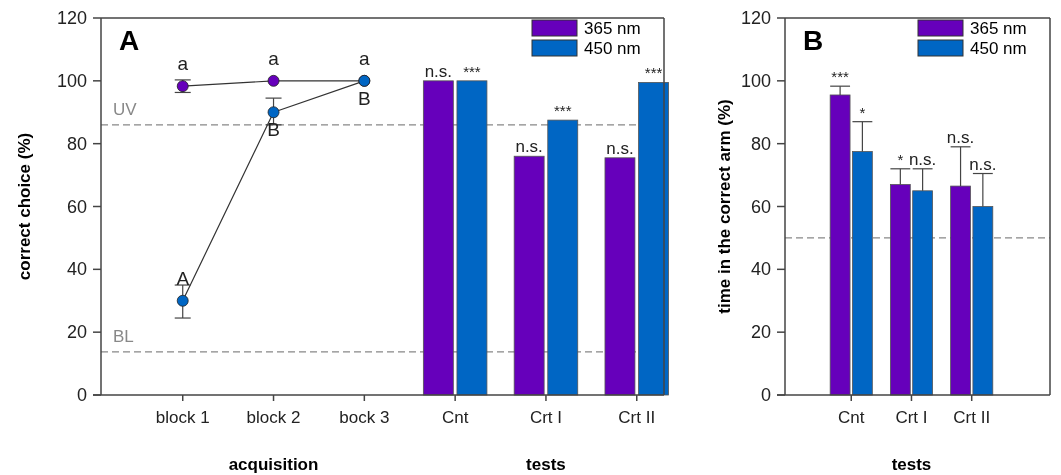 The width and height of the screenshot is (1061, 475). I want to click on ref-line-label: BL, so click(123, 336).